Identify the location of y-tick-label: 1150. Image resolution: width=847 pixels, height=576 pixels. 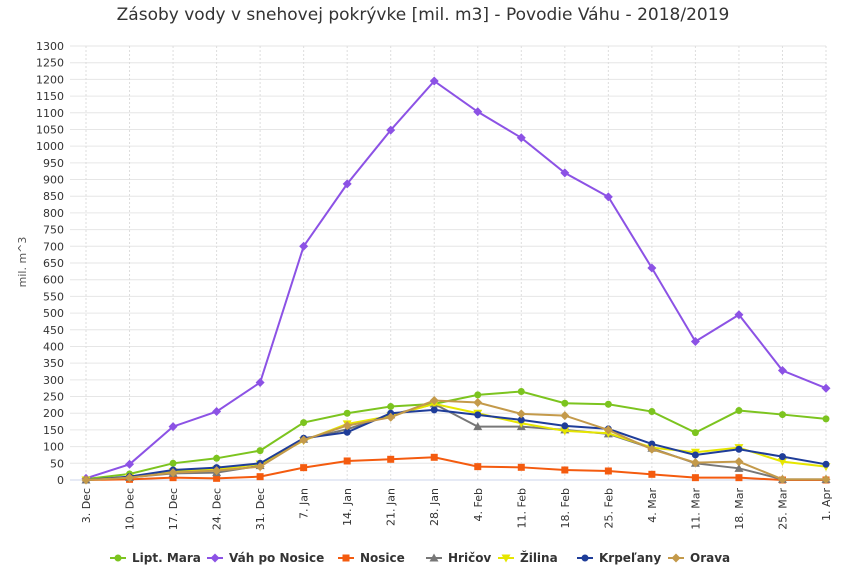
(50, 96).